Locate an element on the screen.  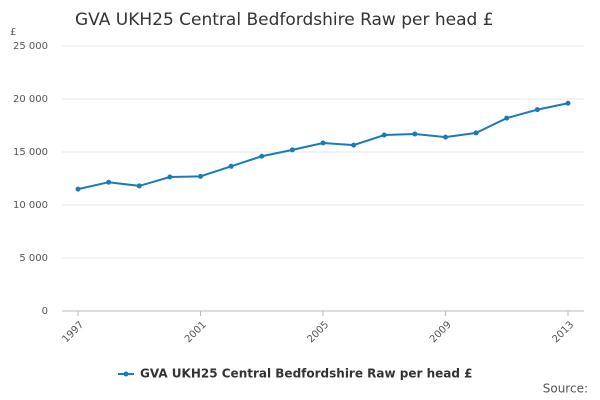
y-tick-label: 0 is located at coordinates (45, 311).